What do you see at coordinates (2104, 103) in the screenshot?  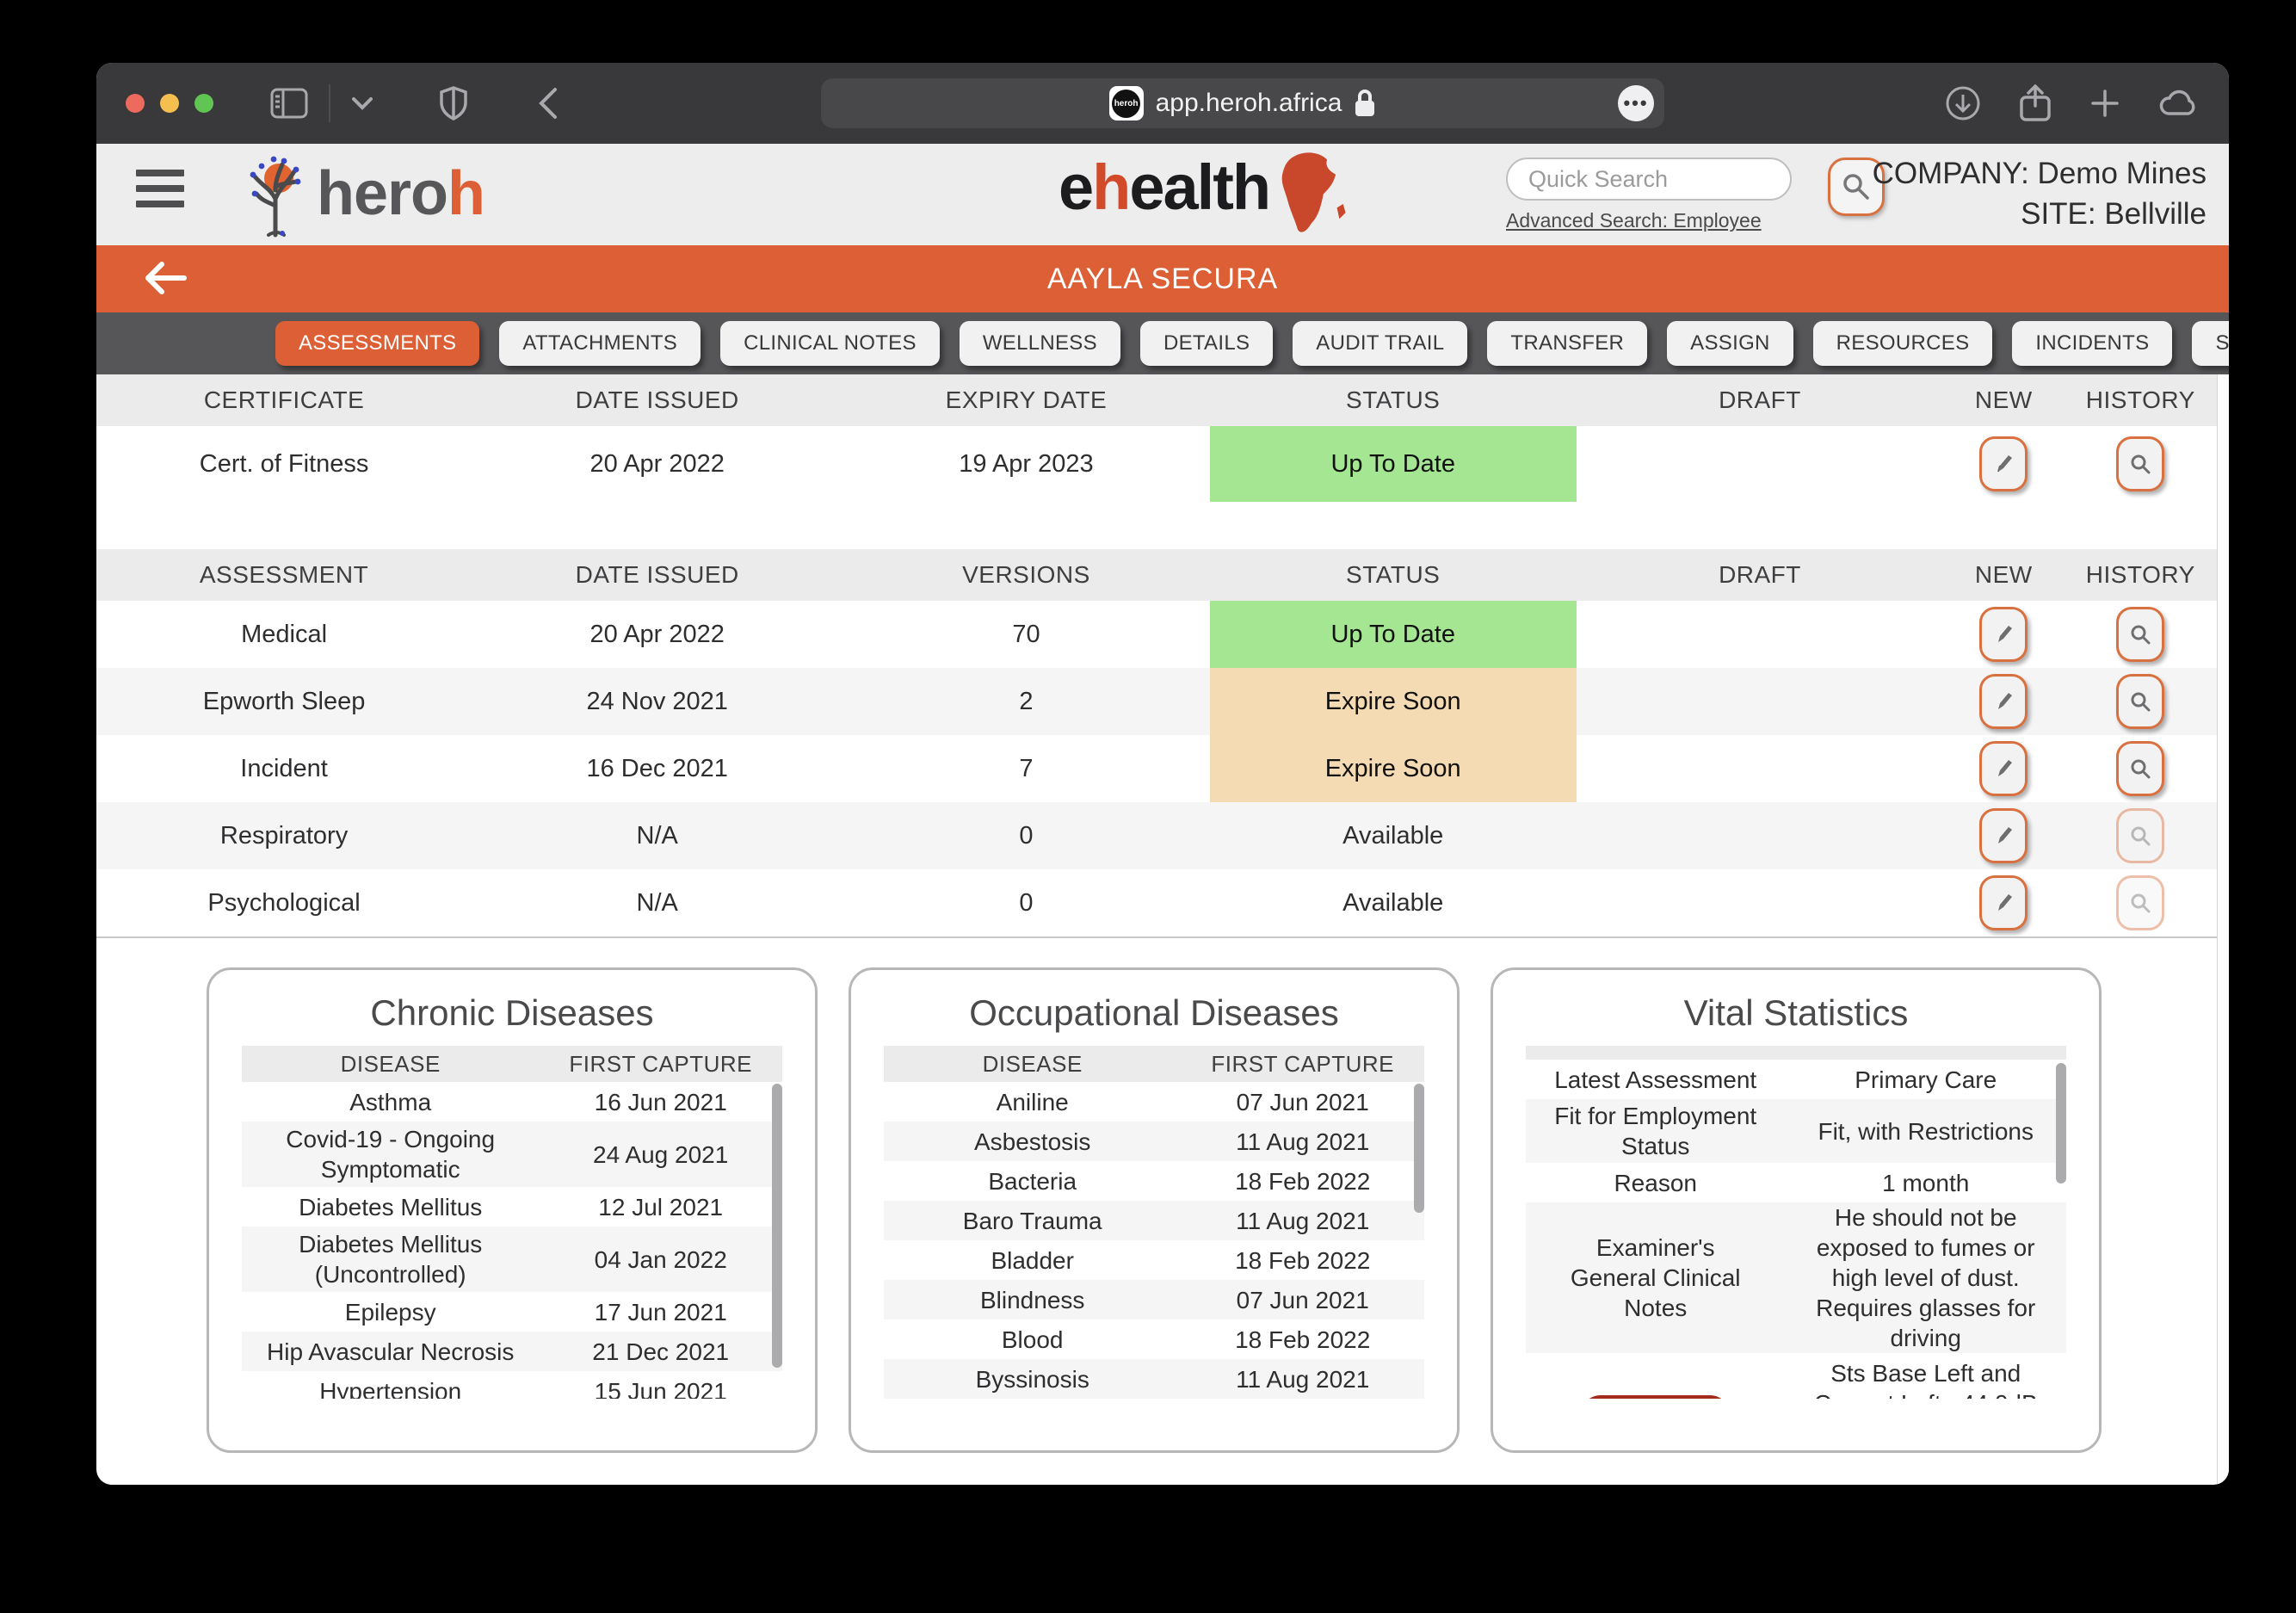 I see `new-tab-icon` at bounding box center [2104, 103].